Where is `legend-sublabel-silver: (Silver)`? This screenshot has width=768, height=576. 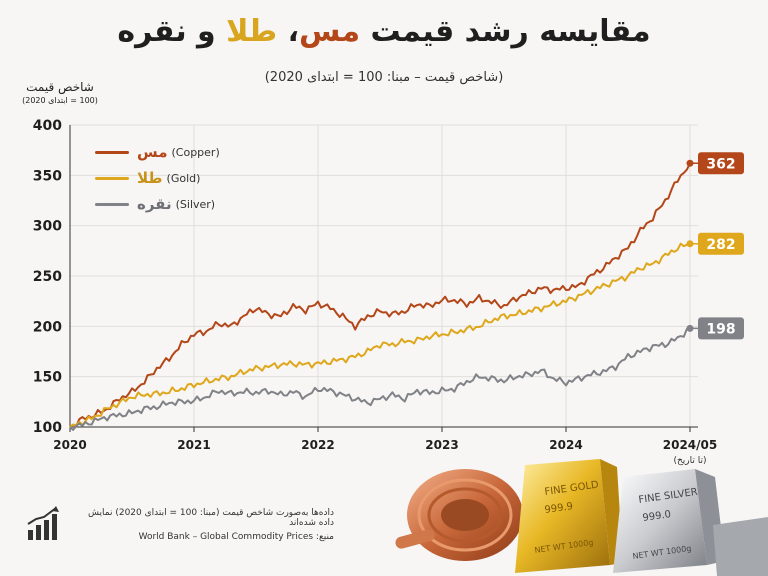
legend-sublabel-silver: (Silver) is located at coordinates (195, 204).